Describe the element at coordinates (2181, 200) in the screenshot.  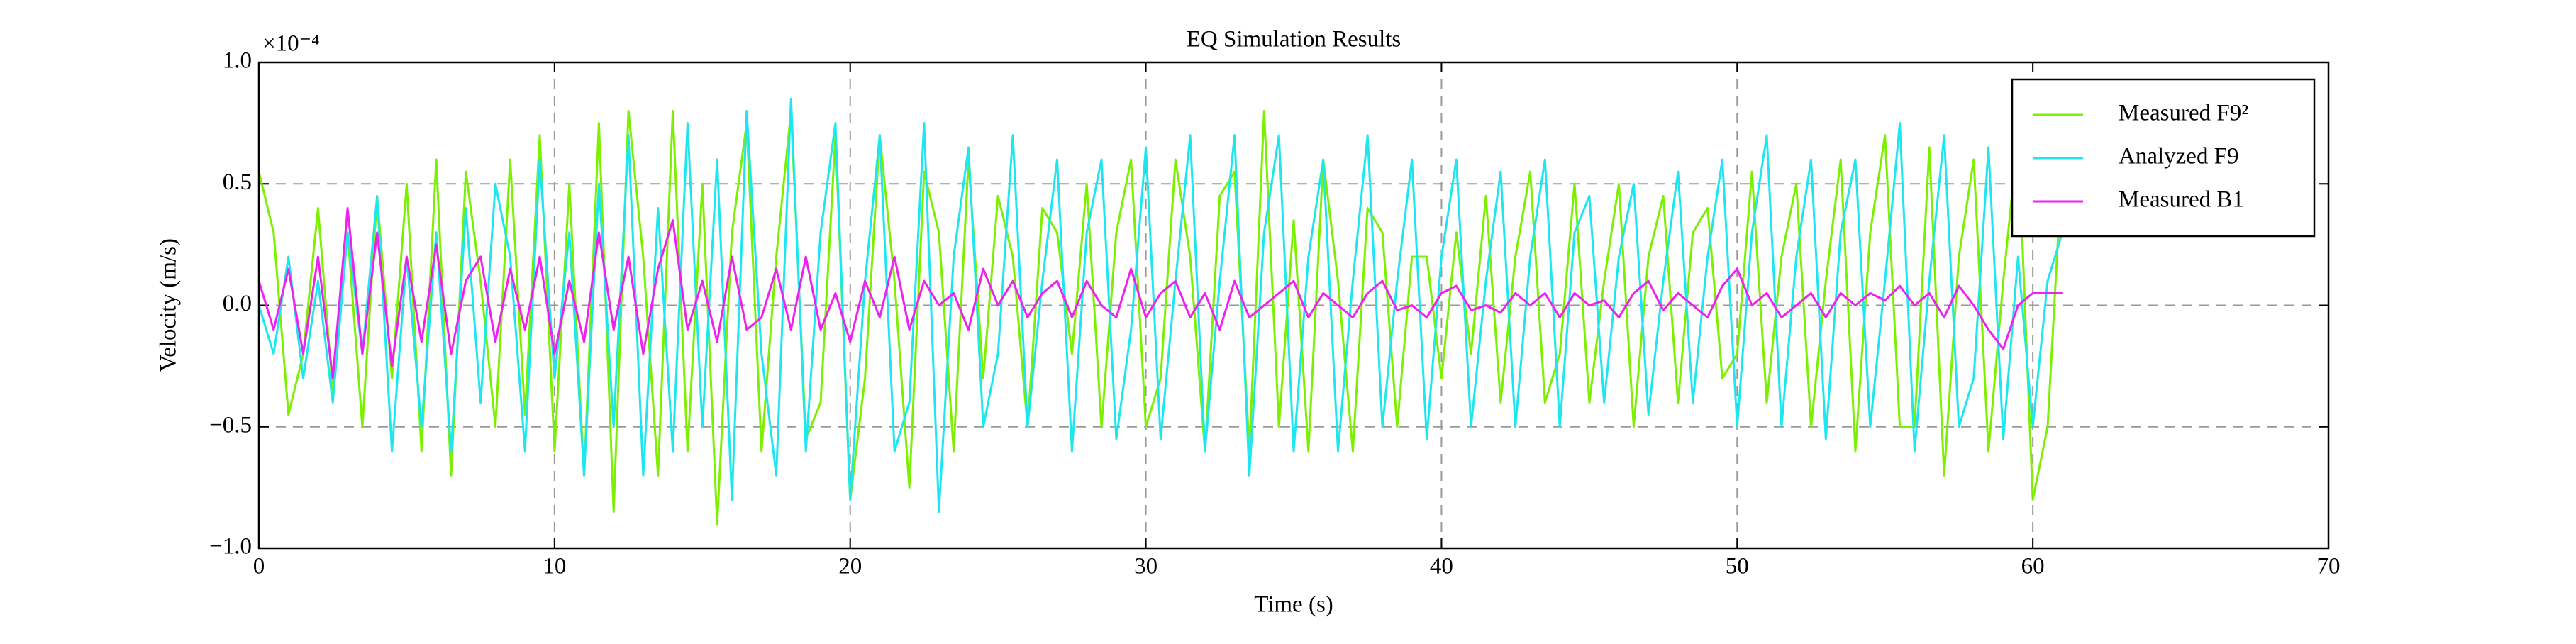
I see `legend-label: Measured B1` at that location.